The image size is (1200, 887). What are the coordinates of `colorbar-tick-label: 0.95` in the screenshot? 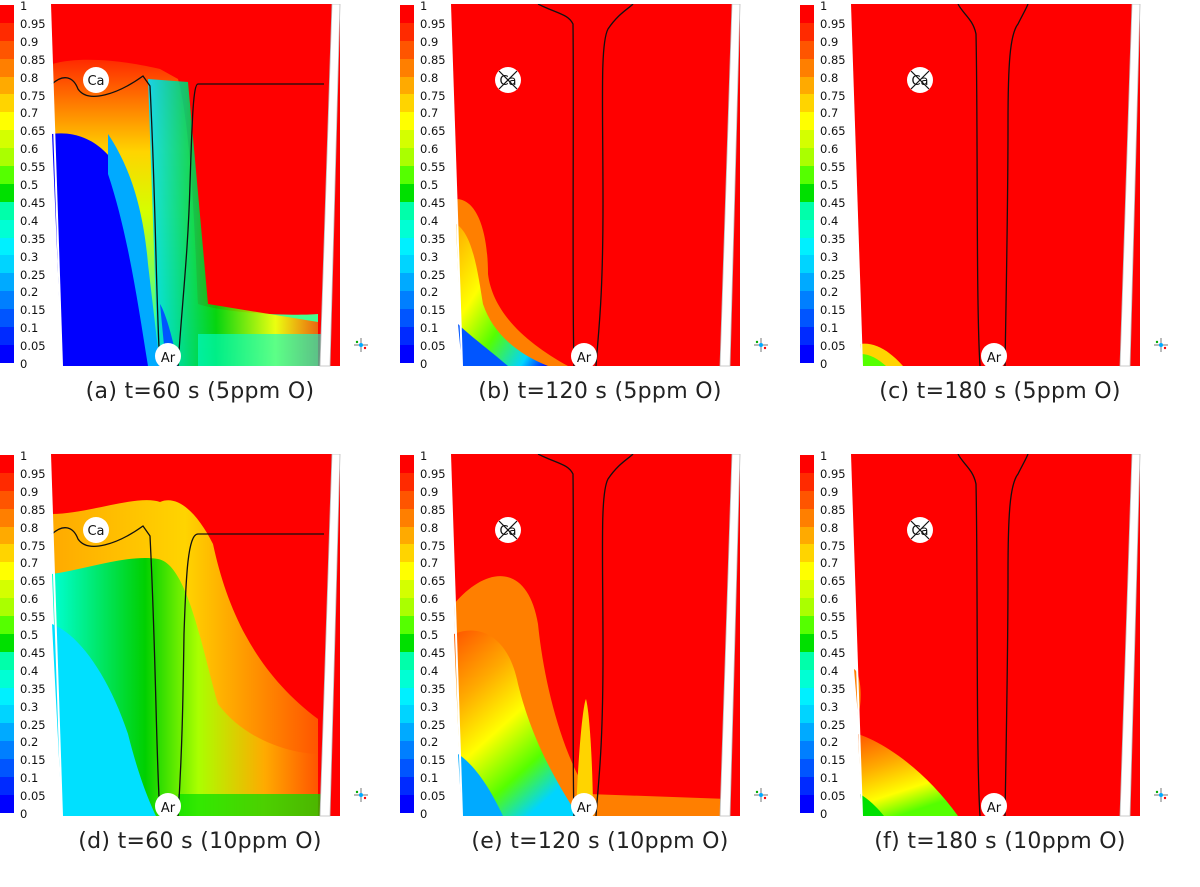 It's located at (433, 473).